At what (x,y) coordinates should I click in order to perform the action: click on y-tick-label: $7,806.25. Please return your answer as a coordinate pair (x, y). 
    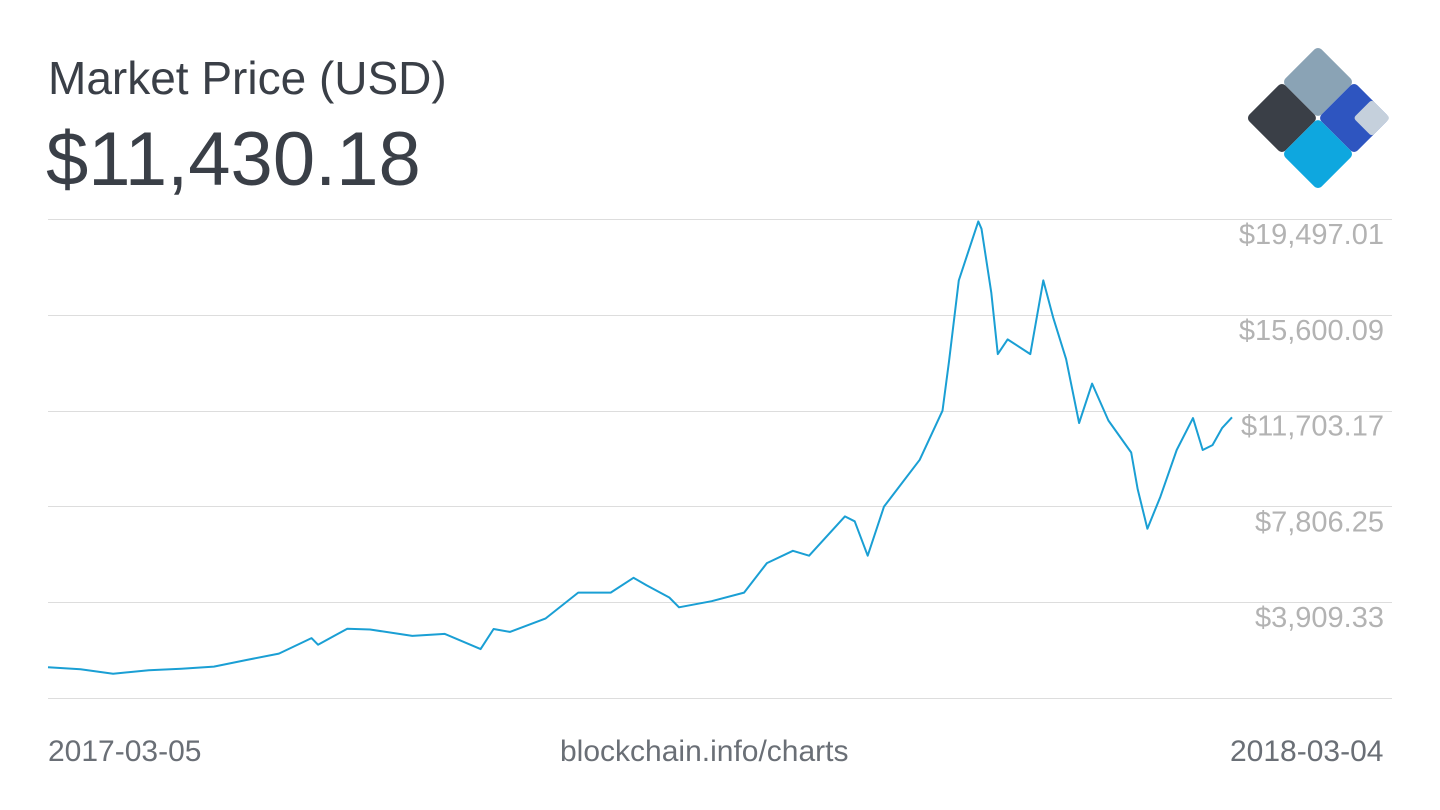
    Looking at the image, I should click on (1319, 522).